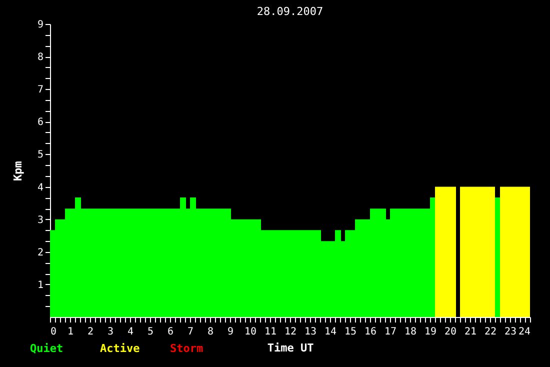  What do you see at coordinates (510, 332) in the screenshot?
I see `x-tick-label: 23` at bounding box center [510, 332].